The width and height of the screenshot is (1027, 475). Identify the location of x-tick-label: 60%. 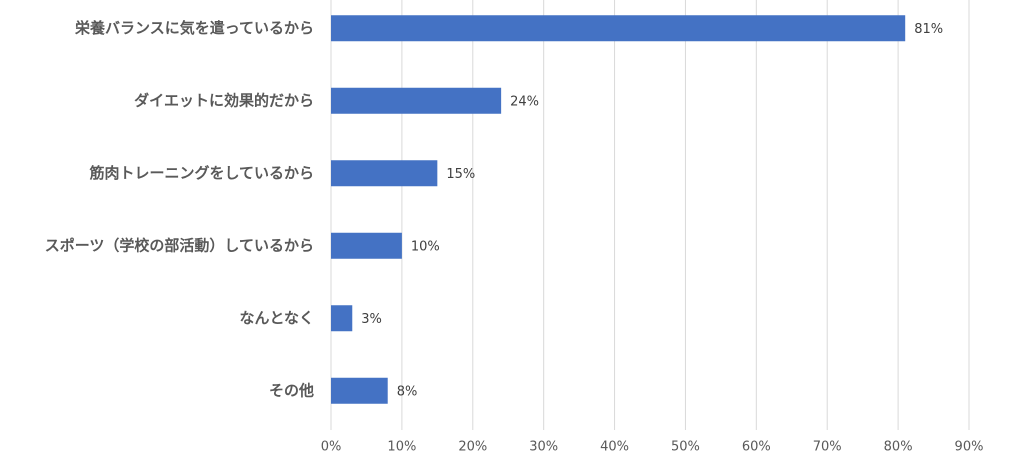
(756, 447).